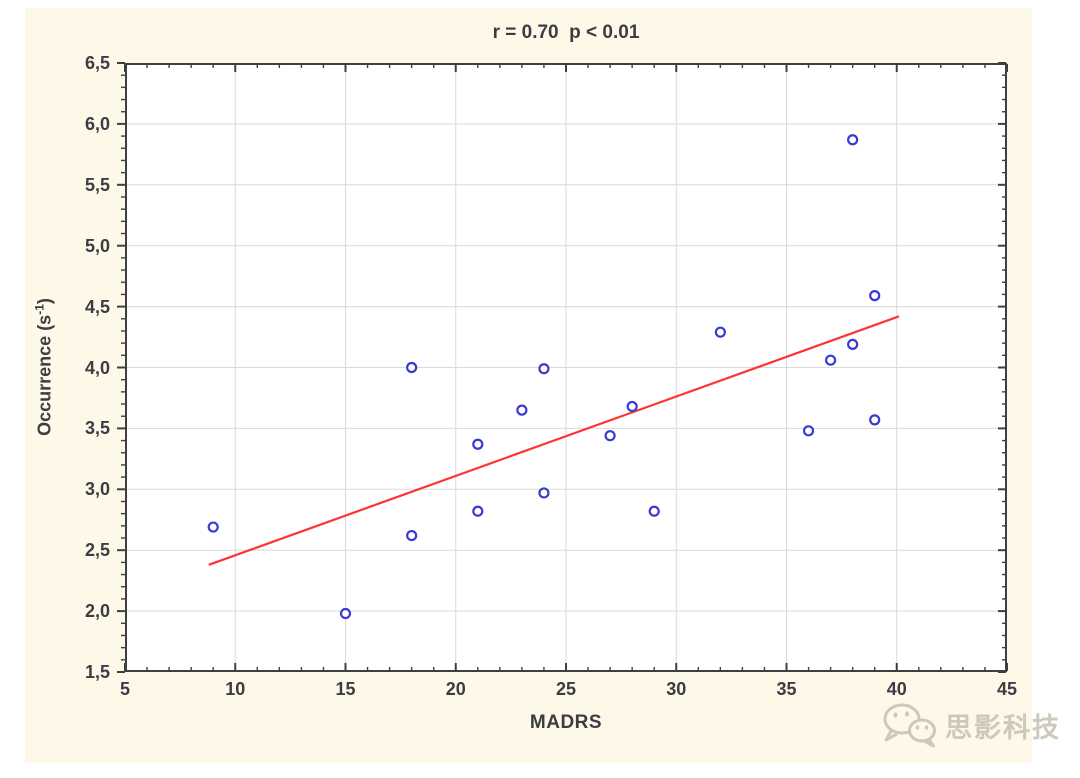 The height and width of the screenshot is (778, 1080). What do you see at coordinates (124, 689) in the screenshot?
I see `x-tick-label: 5` at bounding box center [124, 689].